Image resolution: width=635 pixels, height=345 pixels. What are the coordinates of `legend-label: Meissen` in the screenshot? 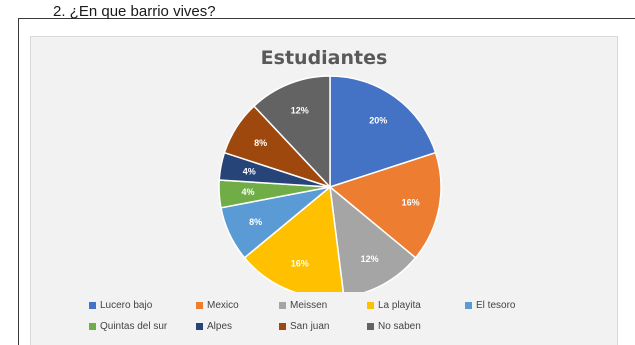 It's located at (309, 305).